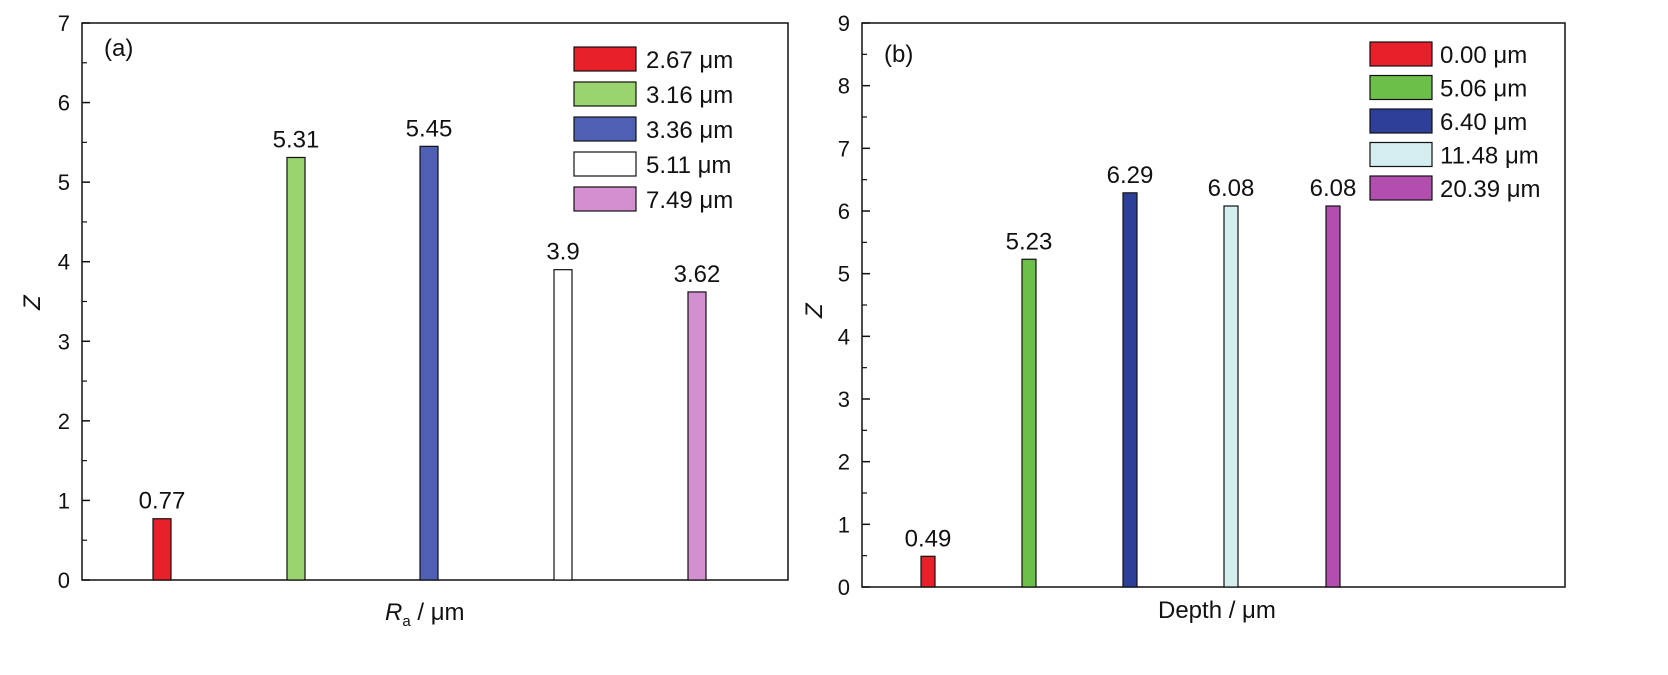 Image resolution: width=1668 pixels, height=675 pixels. I want to click on y-tick-label-b: 8, so click(844, 86).